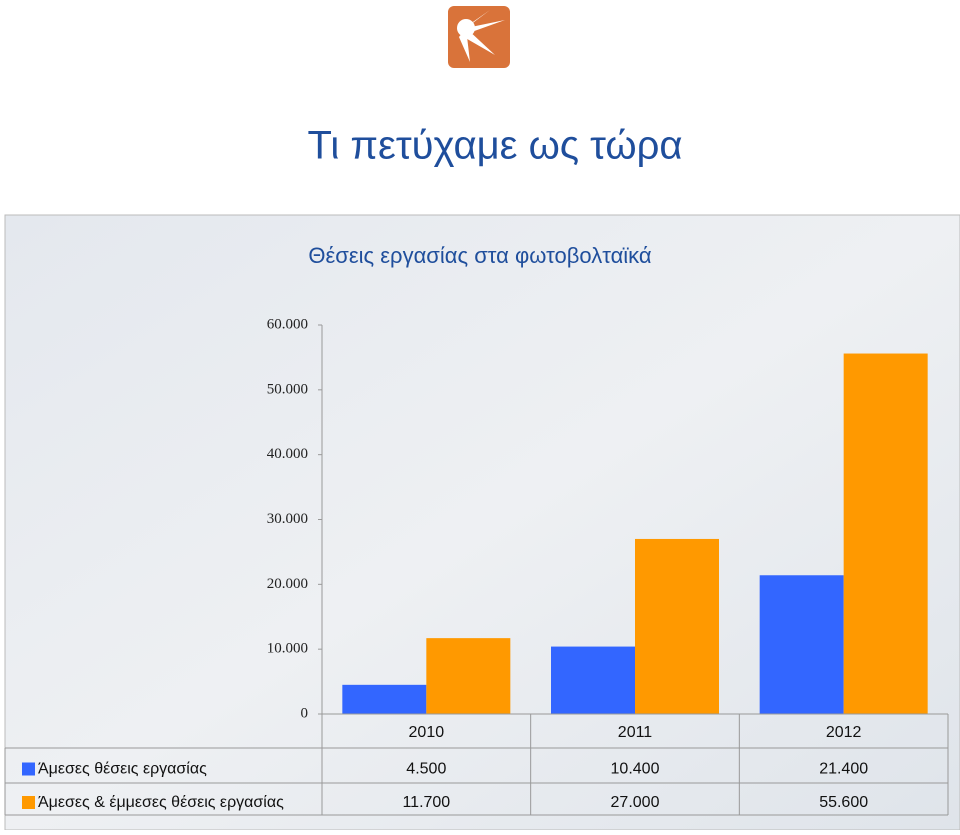 The width and height of the screenshot is (960, 835). What do you see at coordinates (426, 769) in the screenshot?
I see `table-value: 4.500` at bounding box center [426, 769].